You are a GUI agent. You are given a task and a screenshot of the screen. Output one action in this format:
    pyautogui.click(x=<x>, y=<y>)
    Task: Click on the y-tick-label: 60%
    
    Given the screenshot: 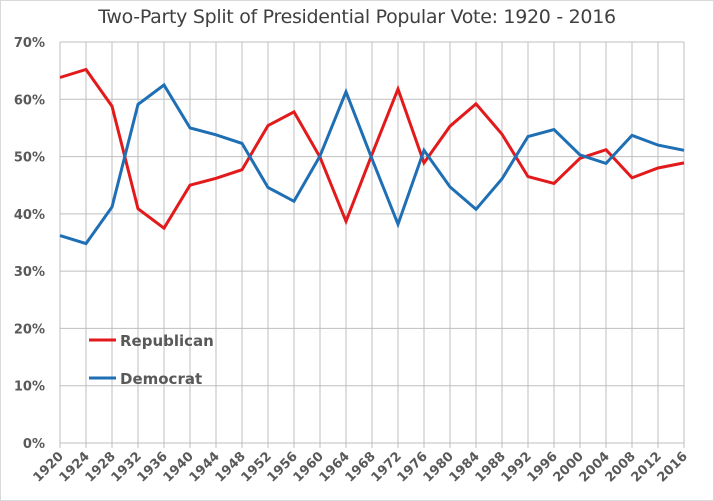 What is the action you would take?
    pyautogui.click(x=29, y=100)
    